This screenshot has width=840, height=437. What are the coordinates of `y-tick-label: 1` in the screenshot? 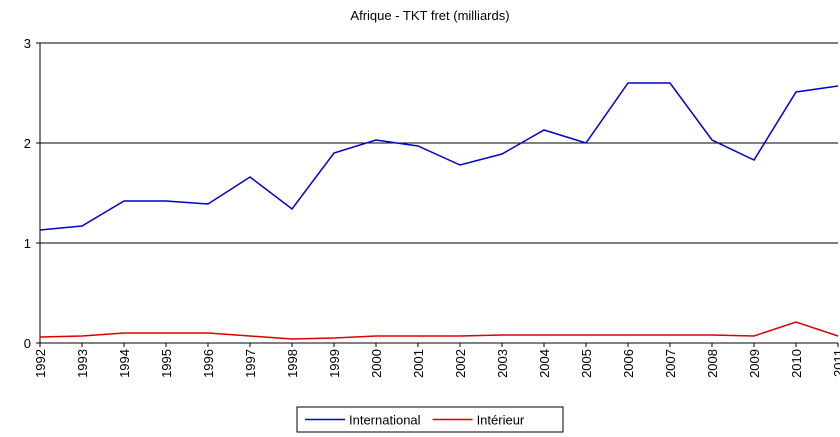 It's located at (27, 243).